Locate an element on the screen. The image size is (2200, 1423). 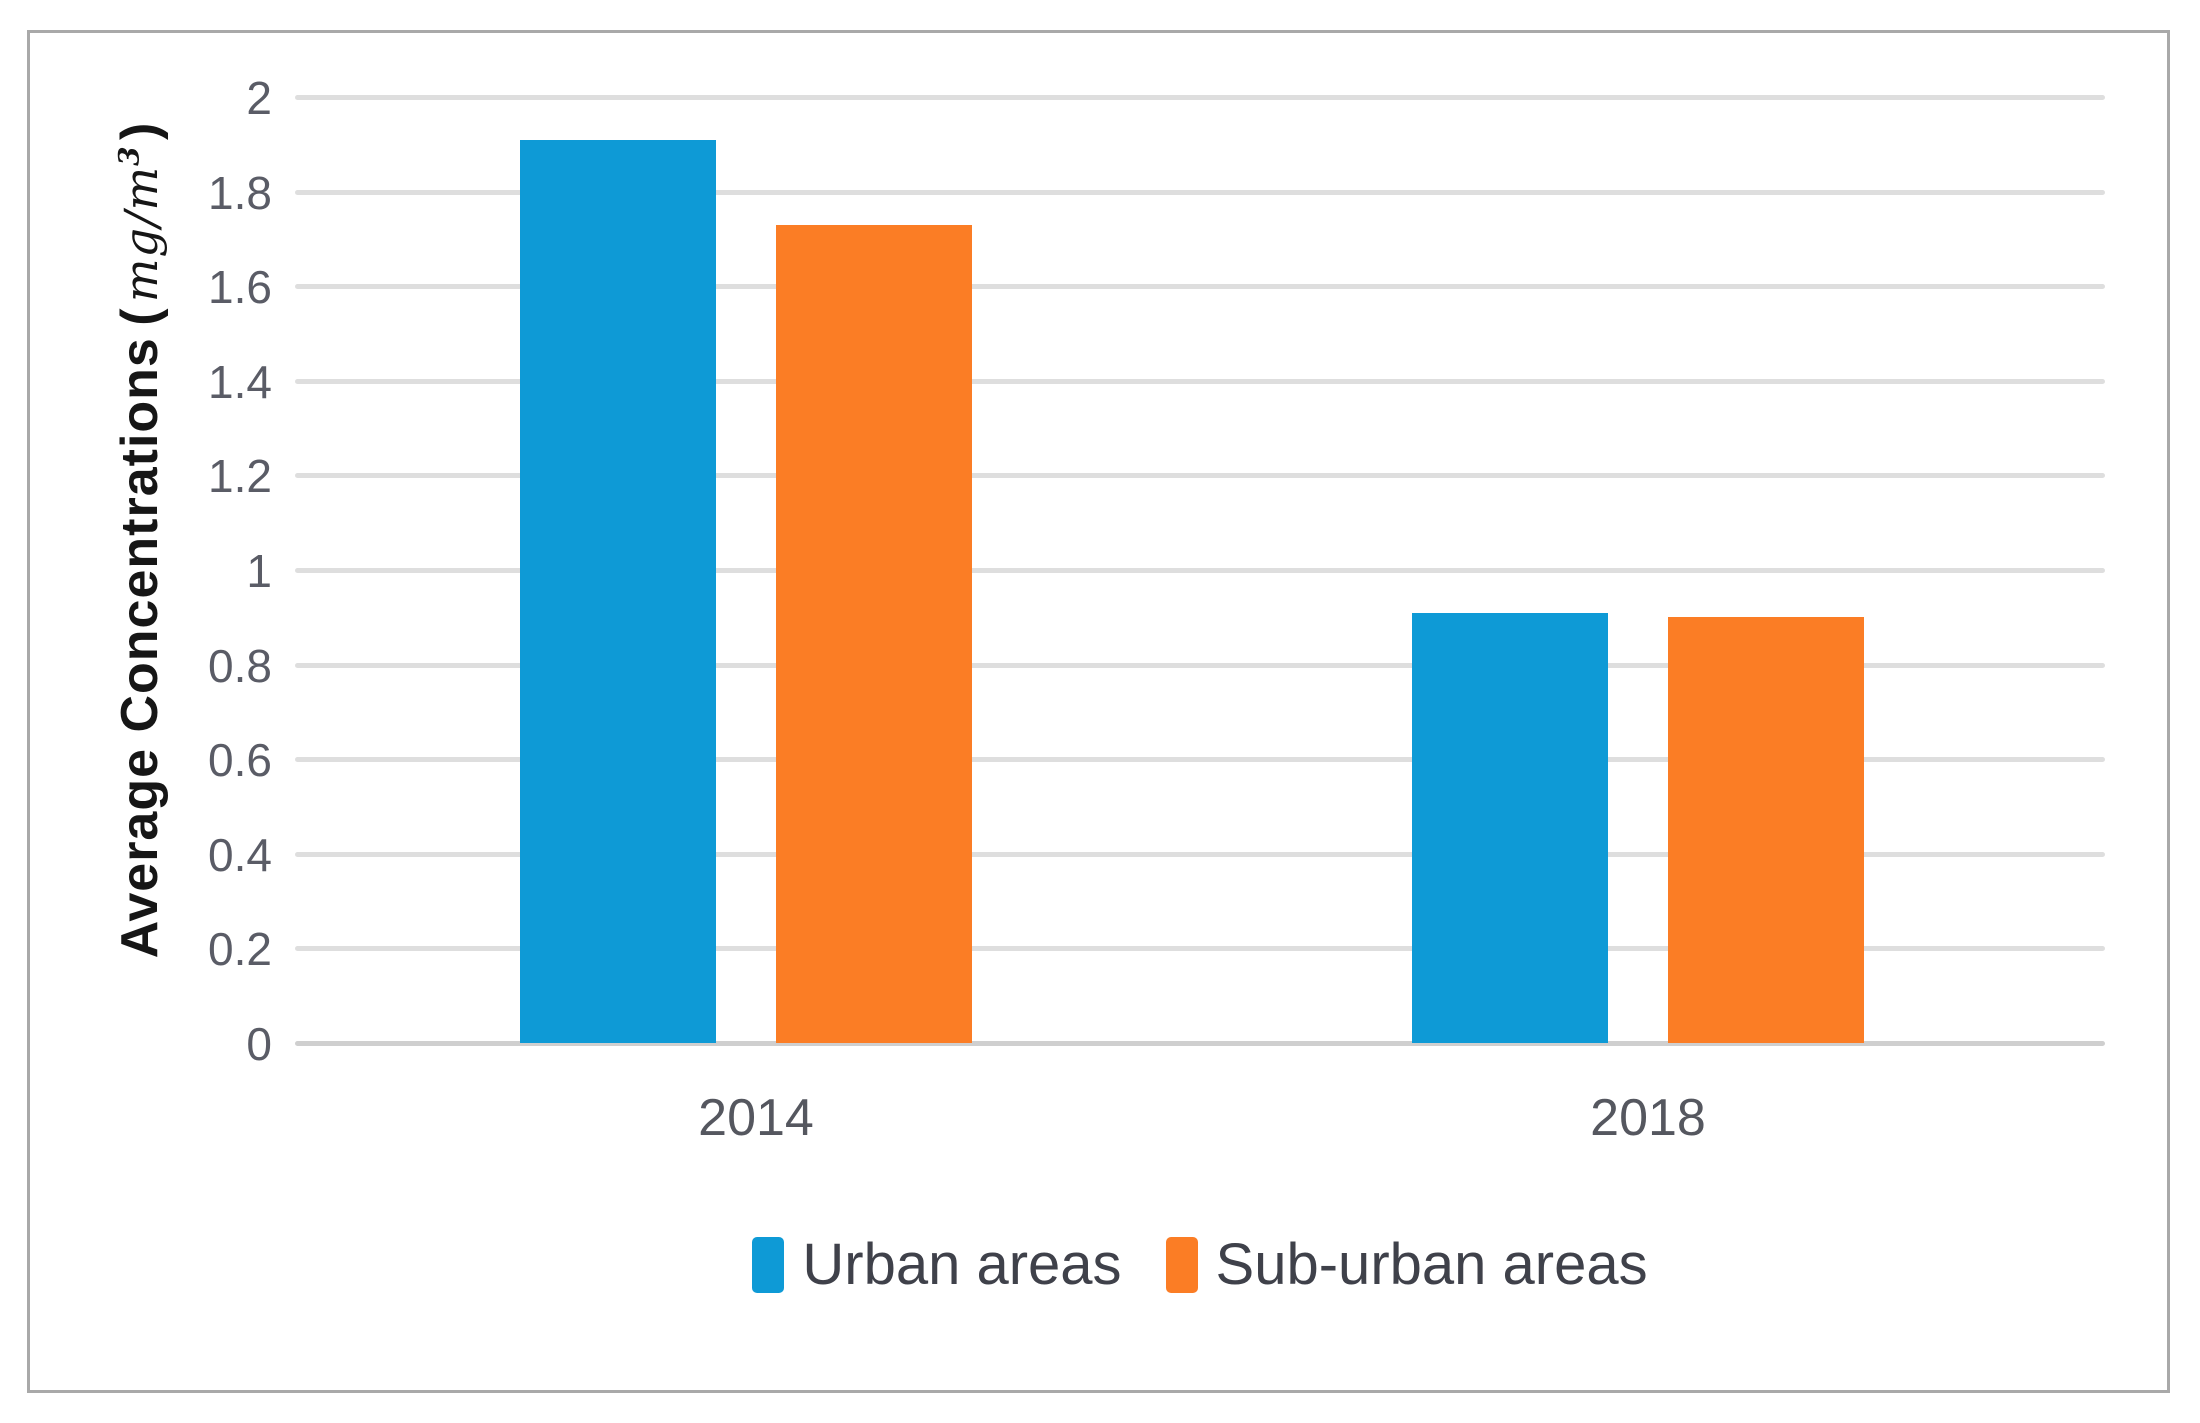
y-tick-label-1.4: 1.4 is located at coordinates (240, 381).